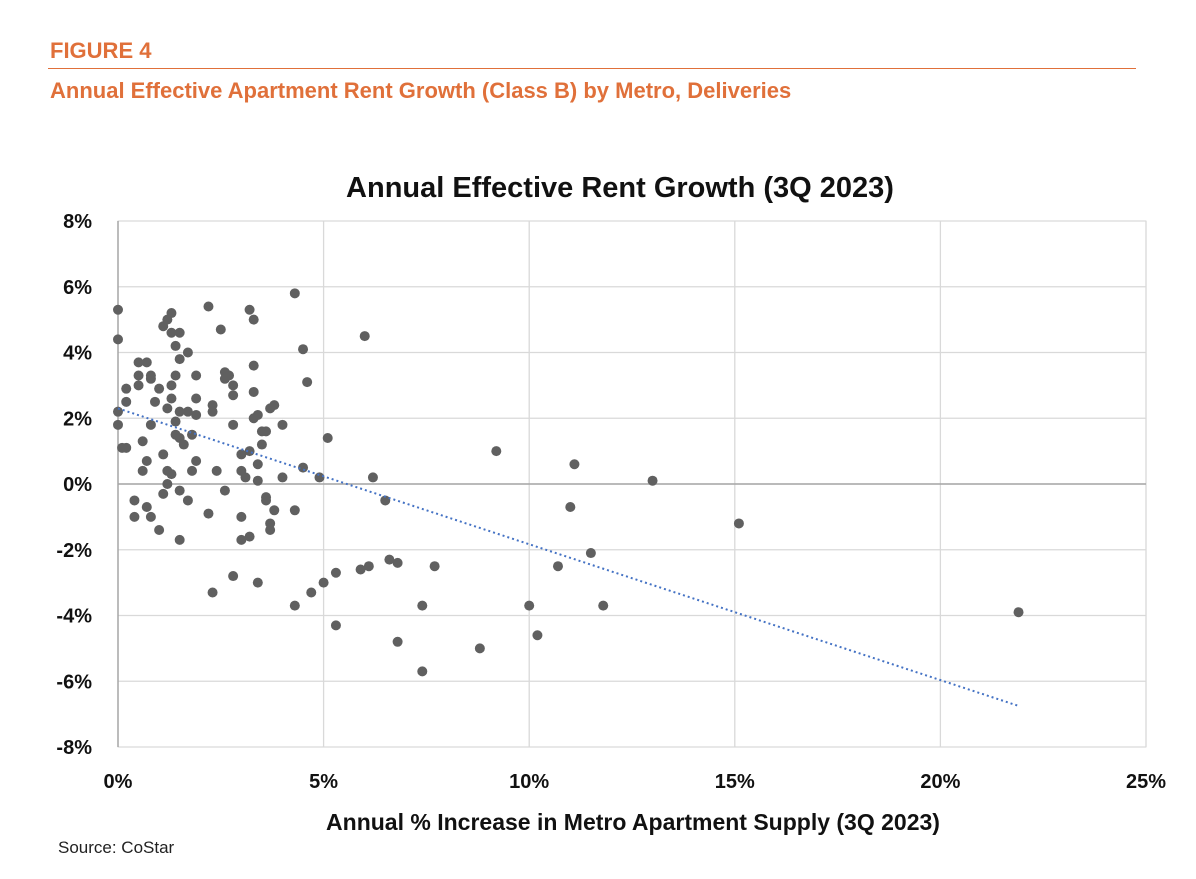 The height and width of the screenshot is (879, 1196). What do you see at coordinates (118, 782) in the screenshot?
I see `x-tick-label: 0%` at bounding box center [118, 782].